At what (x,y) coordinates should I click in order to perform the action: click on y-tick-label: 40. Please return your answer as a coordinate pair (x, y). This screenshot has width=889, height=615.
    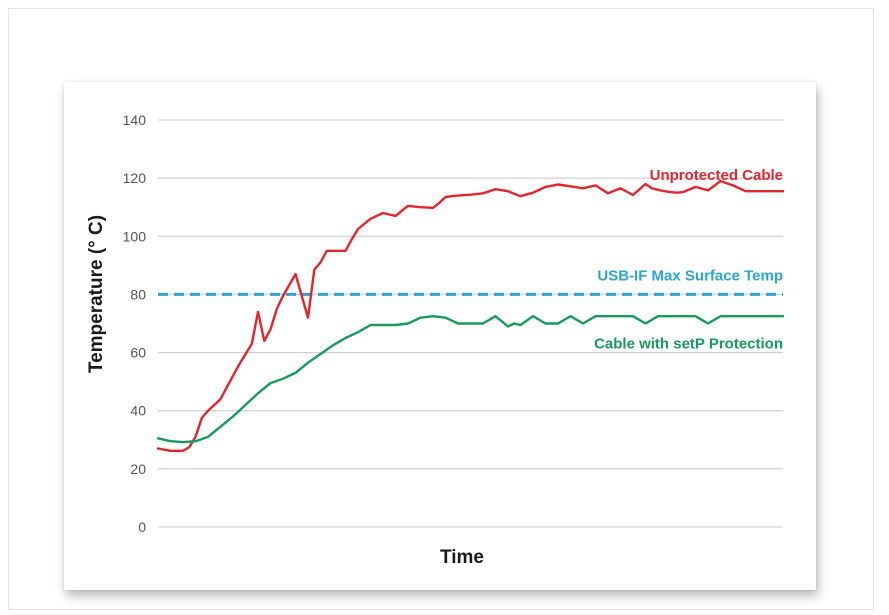
    Looking at the image, I should click on (138, 411).